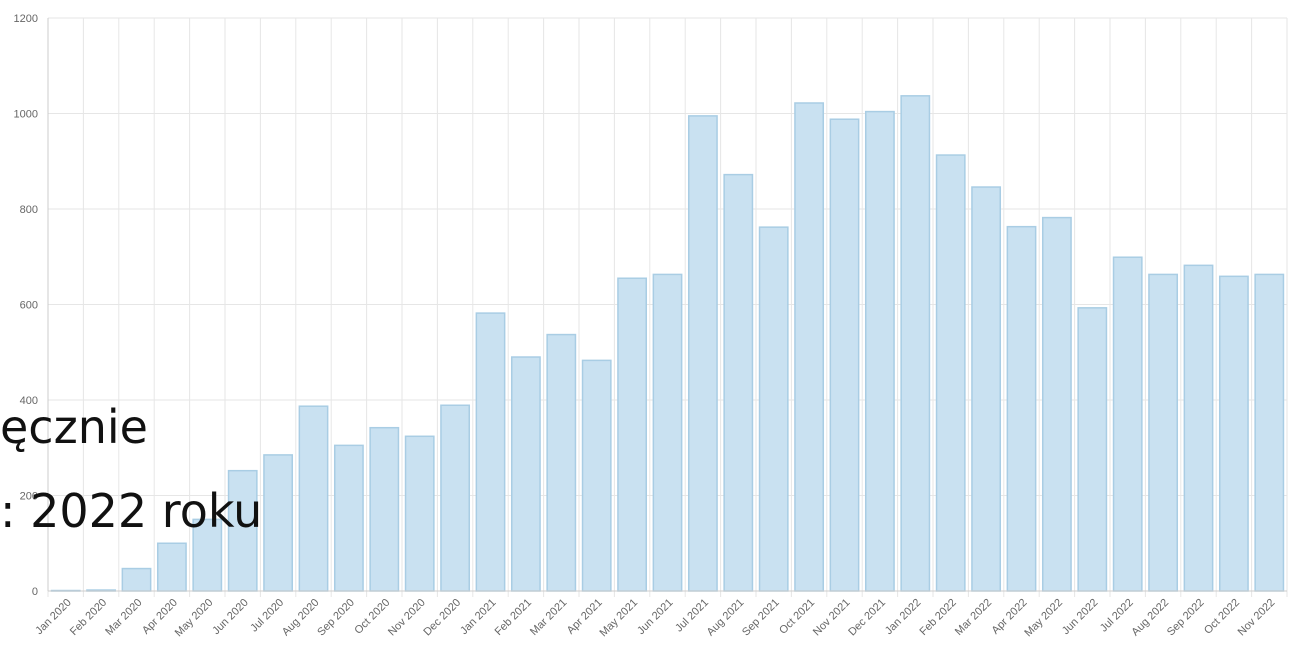 The width and height of the screenshot is (1297, 669). I want to click on overlay-text-line-1: ęcznie, so click(74, 427).